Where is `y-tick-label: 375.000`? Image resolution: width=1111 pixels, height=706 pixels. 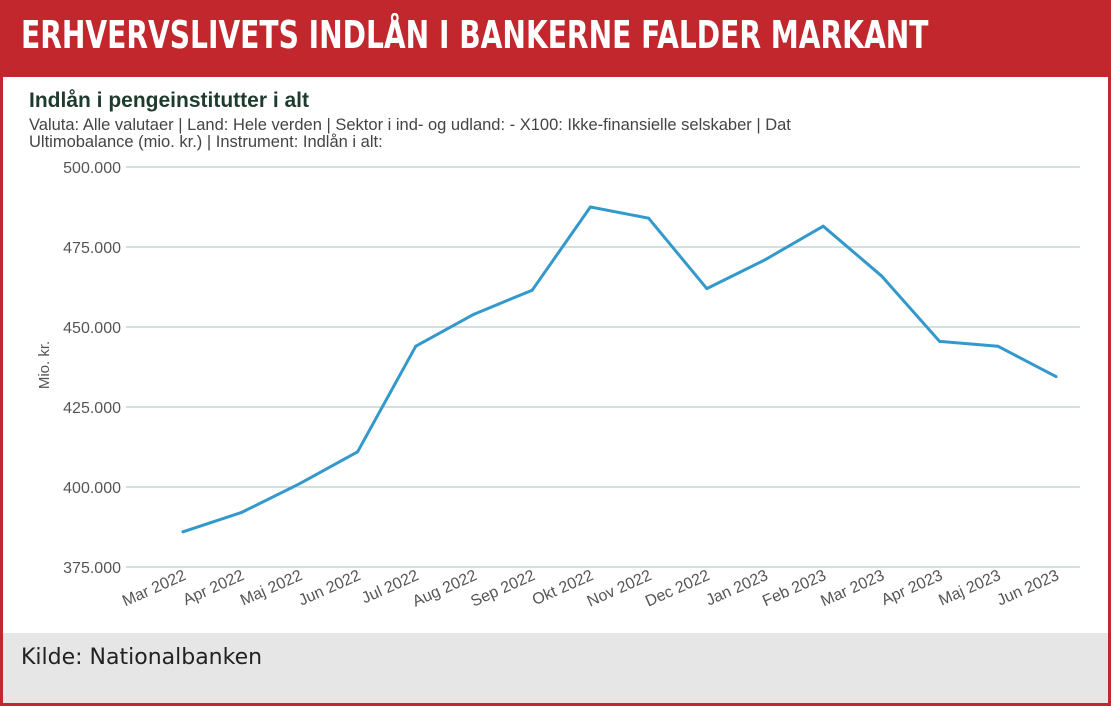
y-tick-label: 375.000 is located at coordinates (92, 568).